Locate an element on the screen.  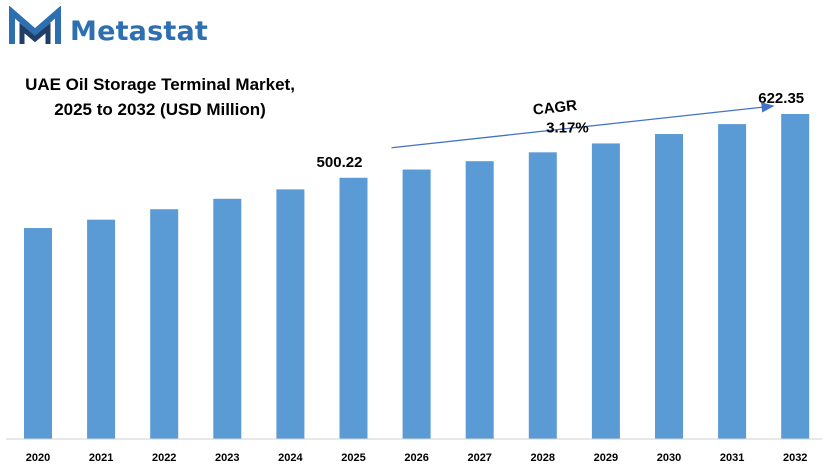
cagr-value: 3.17% is located at coordinates (567, 127).